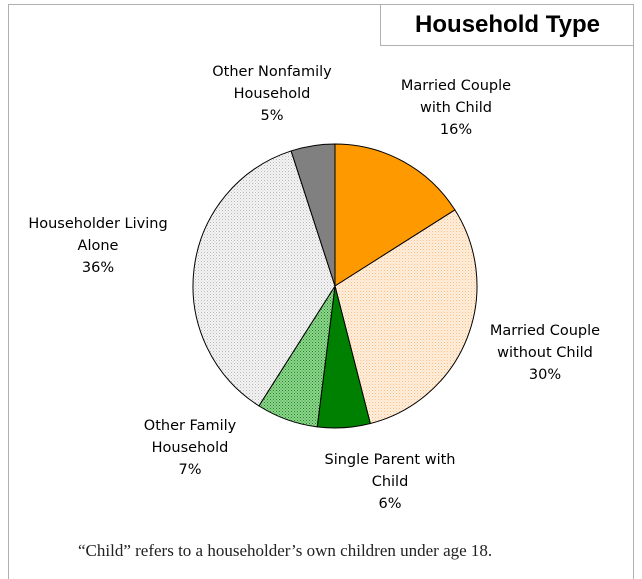 The height and width of the screenshot is (579, 642). What do you see at coordinates (507, 25) in the screenshot?
I see `chart-title: Household Type` at bounding box center [507, 25].